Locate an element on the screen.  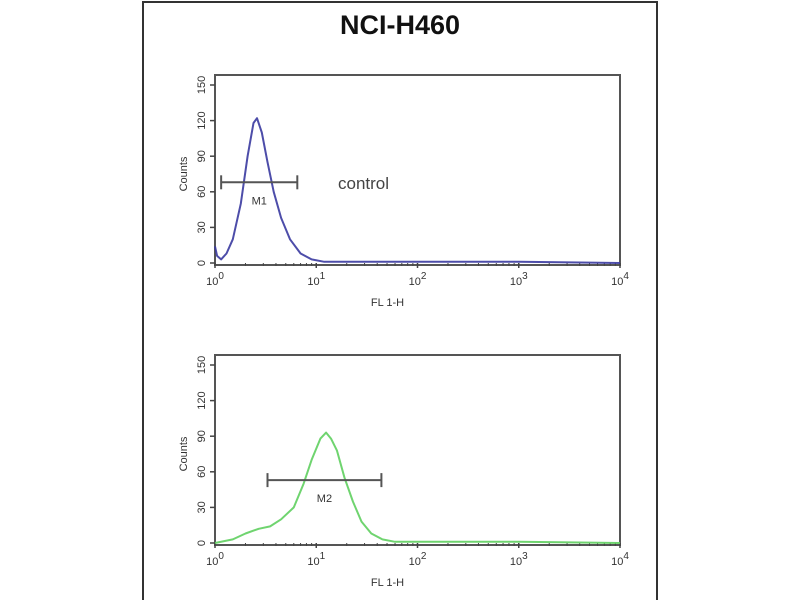
annotation-text: control is located at coordinates (363, 183).